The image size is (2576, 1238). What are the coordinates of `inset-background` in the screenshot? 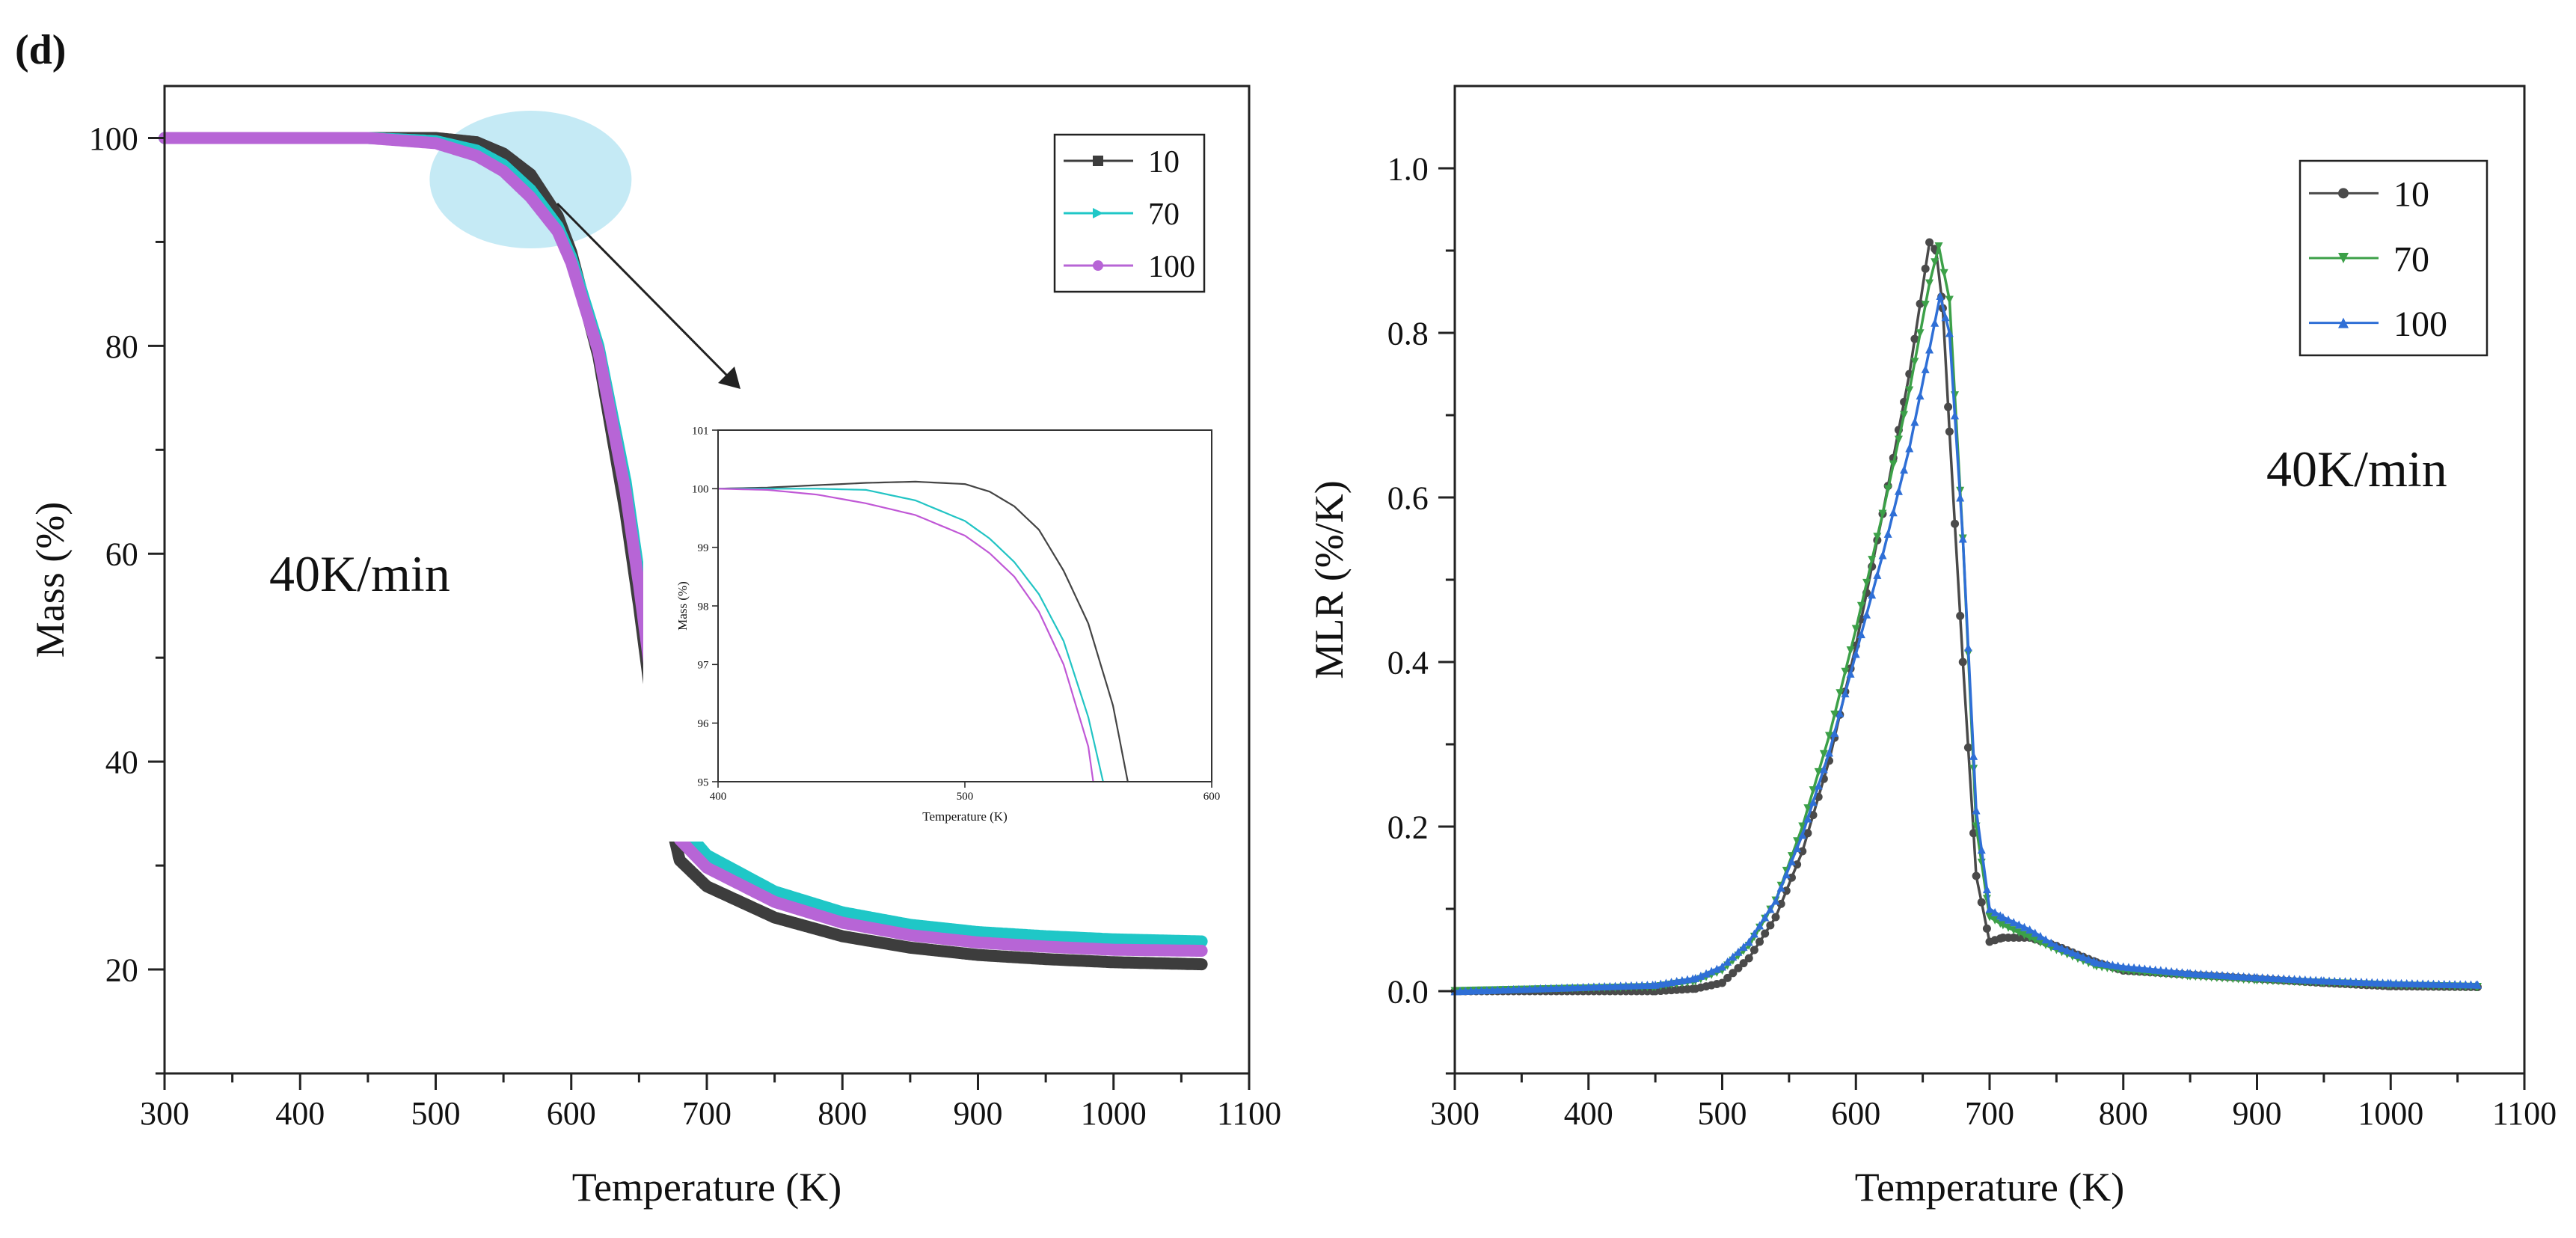 It's located at (938, 632).